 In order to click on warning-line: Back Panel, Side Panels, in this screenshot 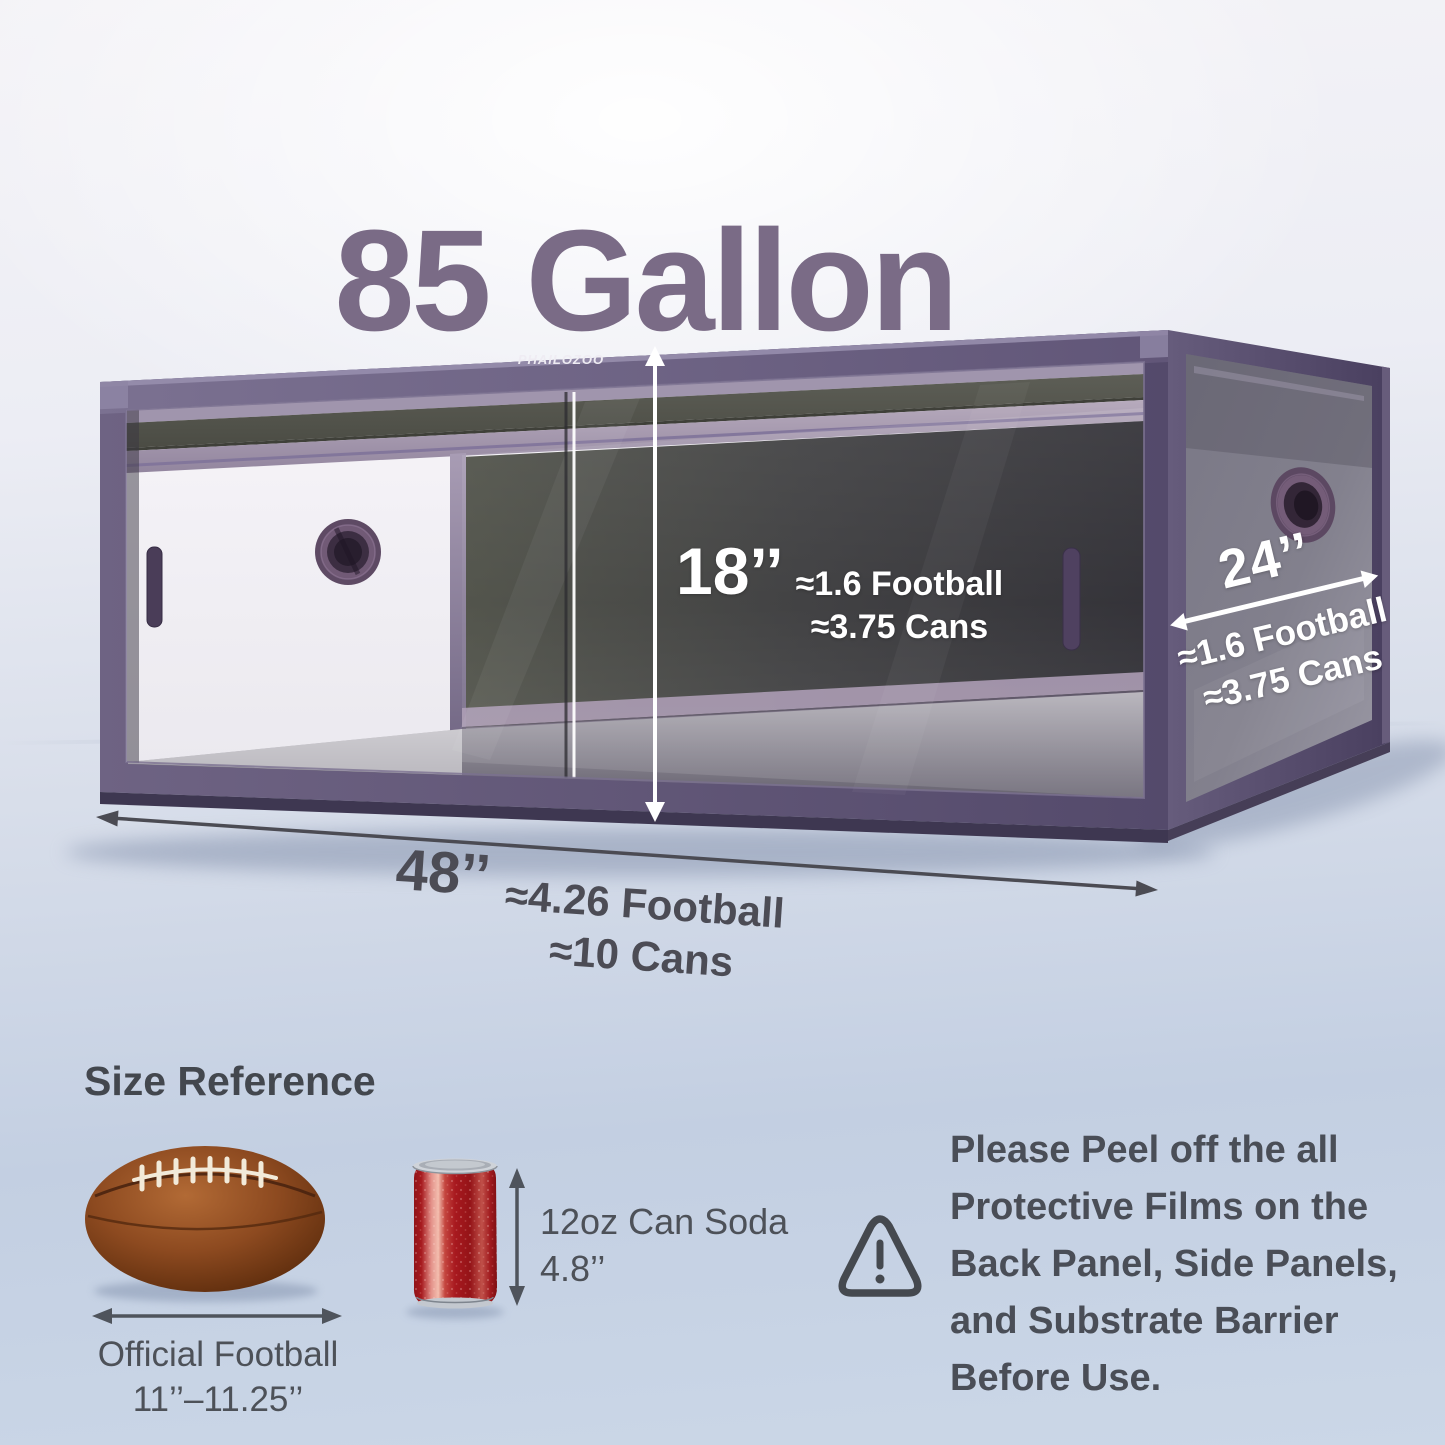, I will do `click(1174, 1264)`.